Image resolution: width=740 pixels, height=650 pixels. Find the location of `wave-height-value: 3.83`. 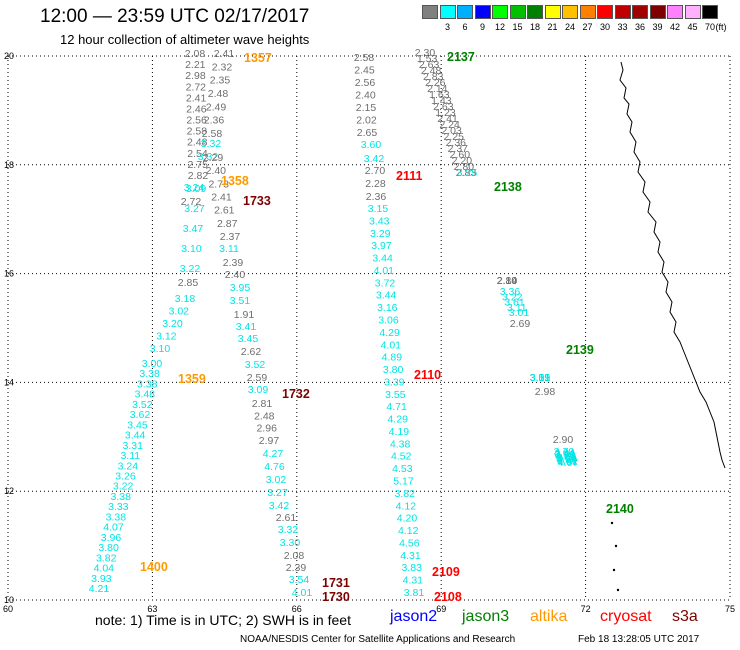

wave-height-value: 3.83 is located at coordinates (411, 568).